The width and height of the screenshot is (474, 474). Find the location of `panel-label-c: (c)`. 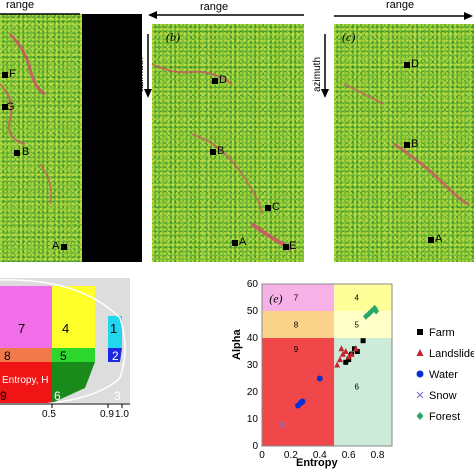

panel-label-c: (c) is located at coordinates (349, 37).